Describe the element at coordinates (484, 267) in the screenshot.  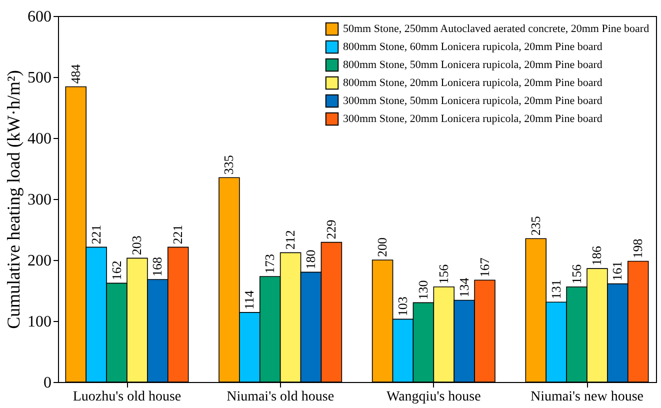
I see `data-label: 167` at that location.